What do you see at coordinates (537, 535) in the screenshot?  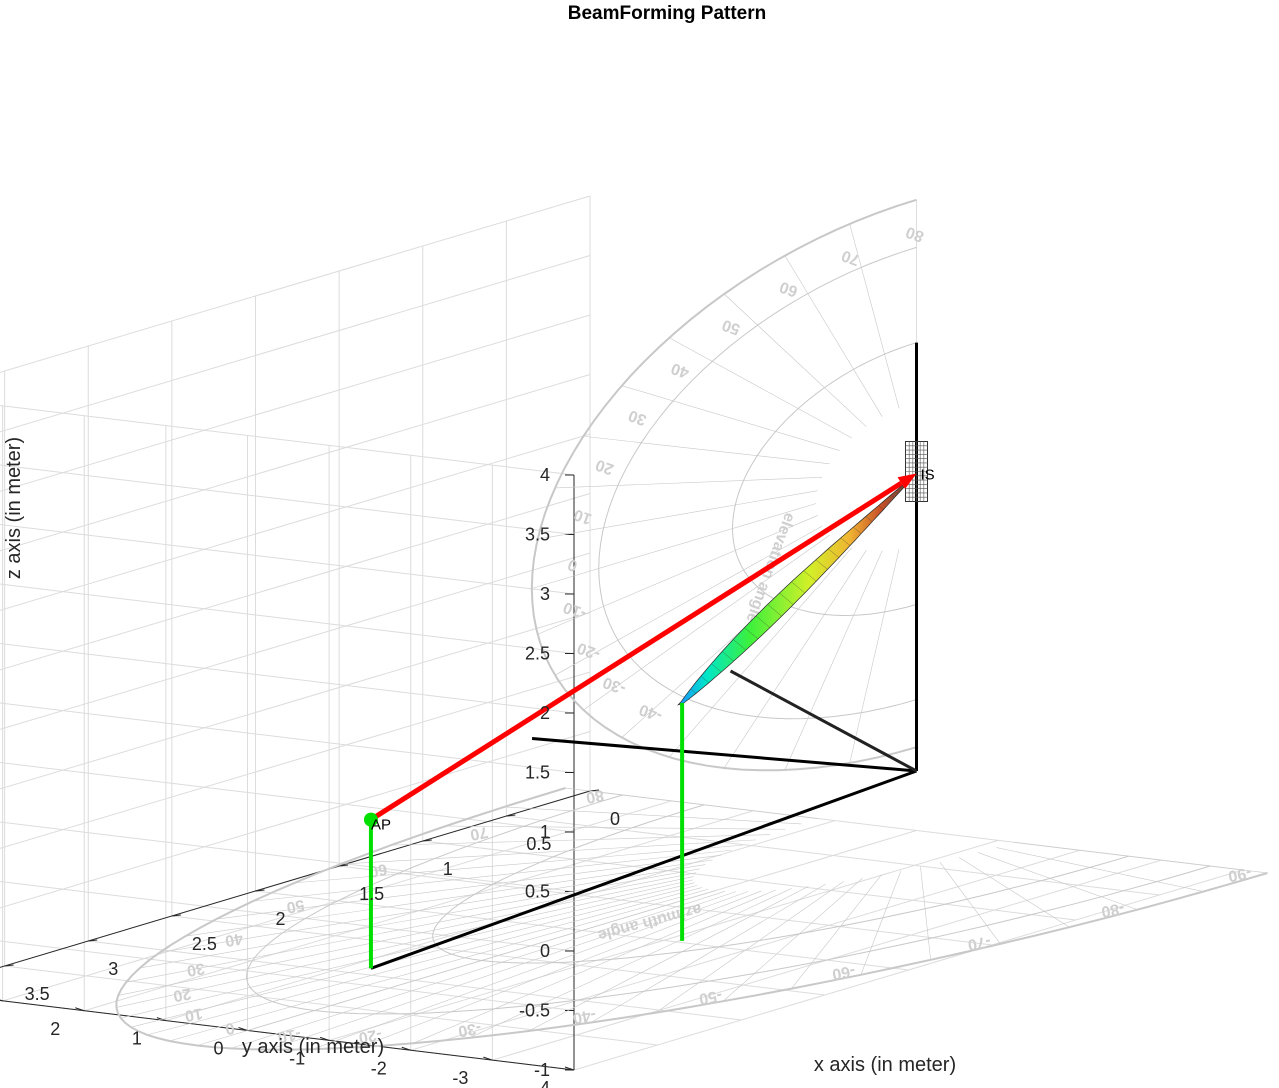 I see `z-tick-label: 3.5` at bounding box center [537, 535].